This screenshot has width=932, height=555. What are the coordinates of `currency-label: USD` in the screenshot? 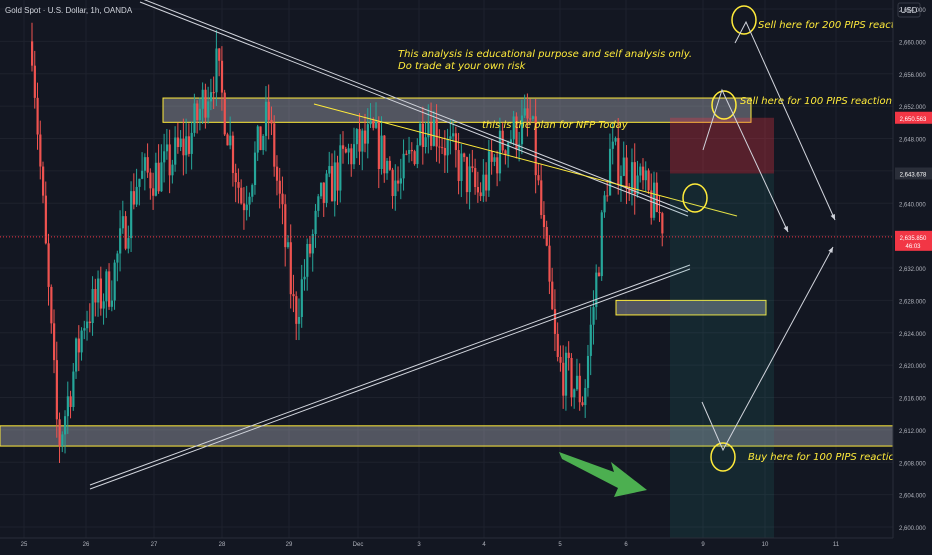 It's located at (909, 10).